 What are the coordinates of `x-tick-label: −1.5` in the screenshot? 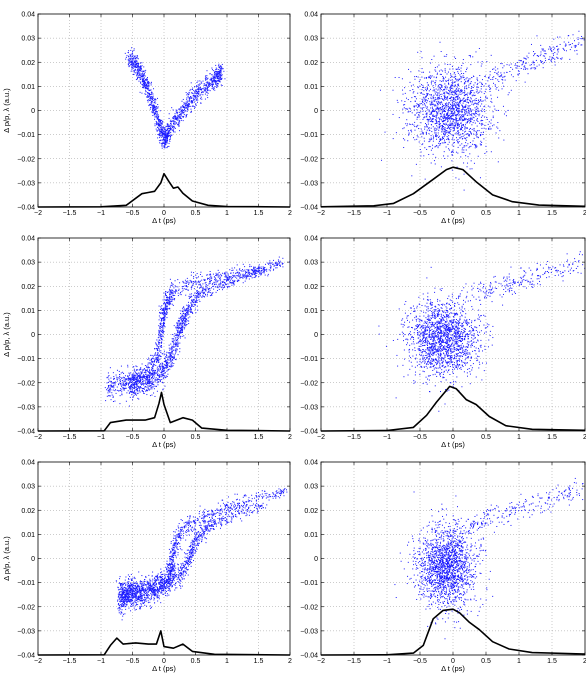 It's located at (70, 437).